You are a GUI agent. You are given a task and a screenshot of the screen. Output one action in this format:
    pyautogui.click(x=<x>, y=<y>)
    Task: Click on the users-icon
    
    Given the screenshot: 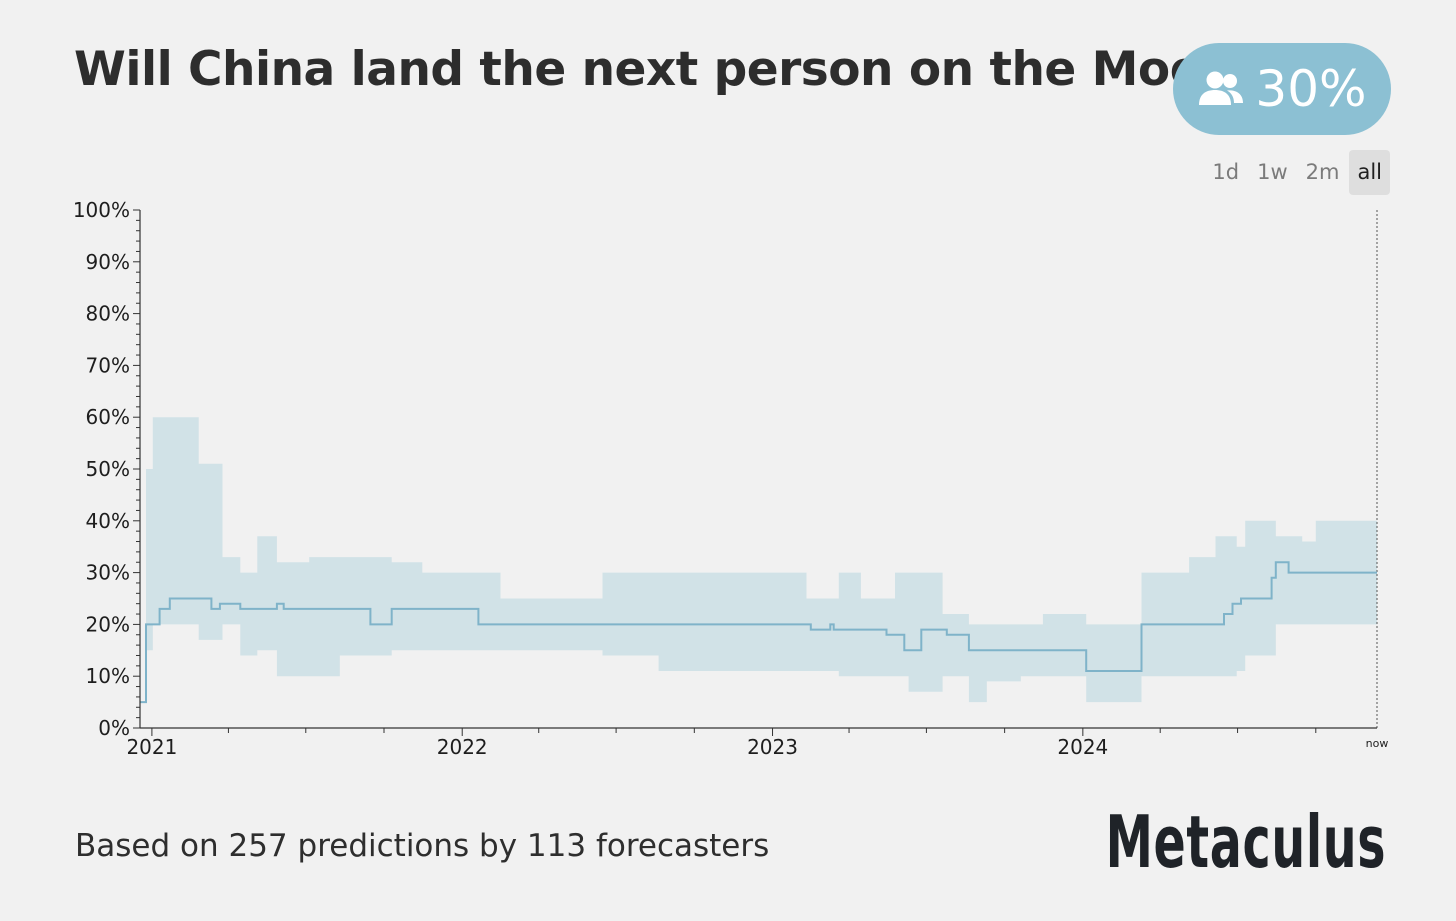 What is the action you would take?
    pyautogui.click(x=1221, y=88)
    